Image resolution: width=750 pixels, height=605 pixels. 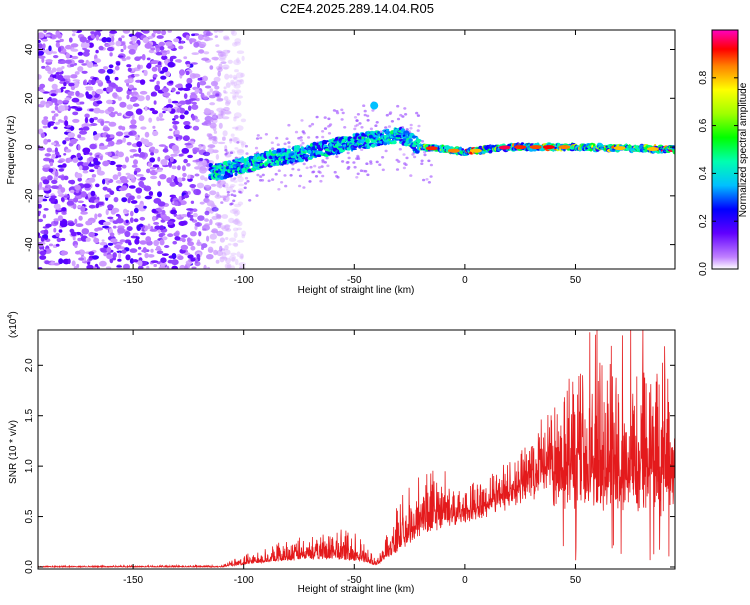 I want to click on x-tick-label: -150, so click(x=133, y=280).